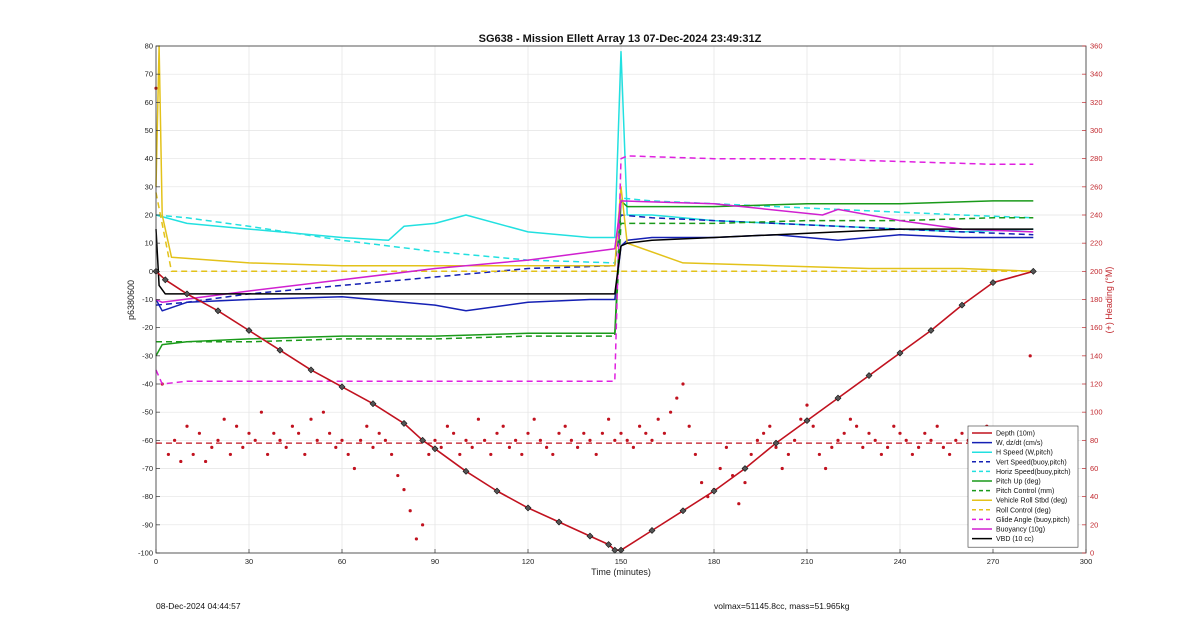 The width and height of the screenshot is (1200, 622). I want to click on y-right-tick-label: 80, so click(1094, 440).